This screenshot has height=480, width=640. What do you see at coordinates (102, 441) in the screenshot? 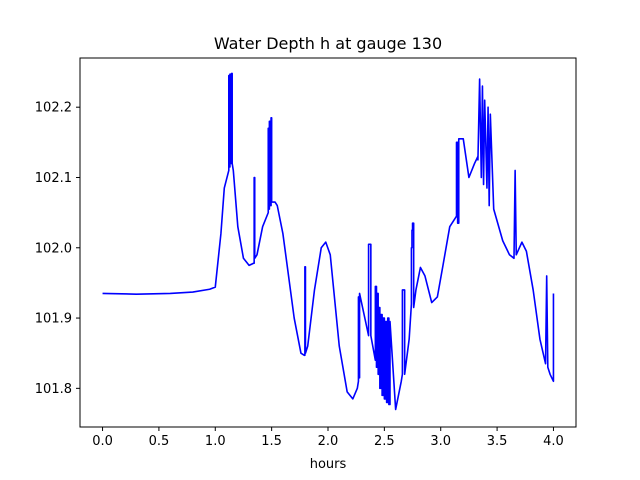
I see `x-tick-label: 0.0` at bounding box center [102, 441].